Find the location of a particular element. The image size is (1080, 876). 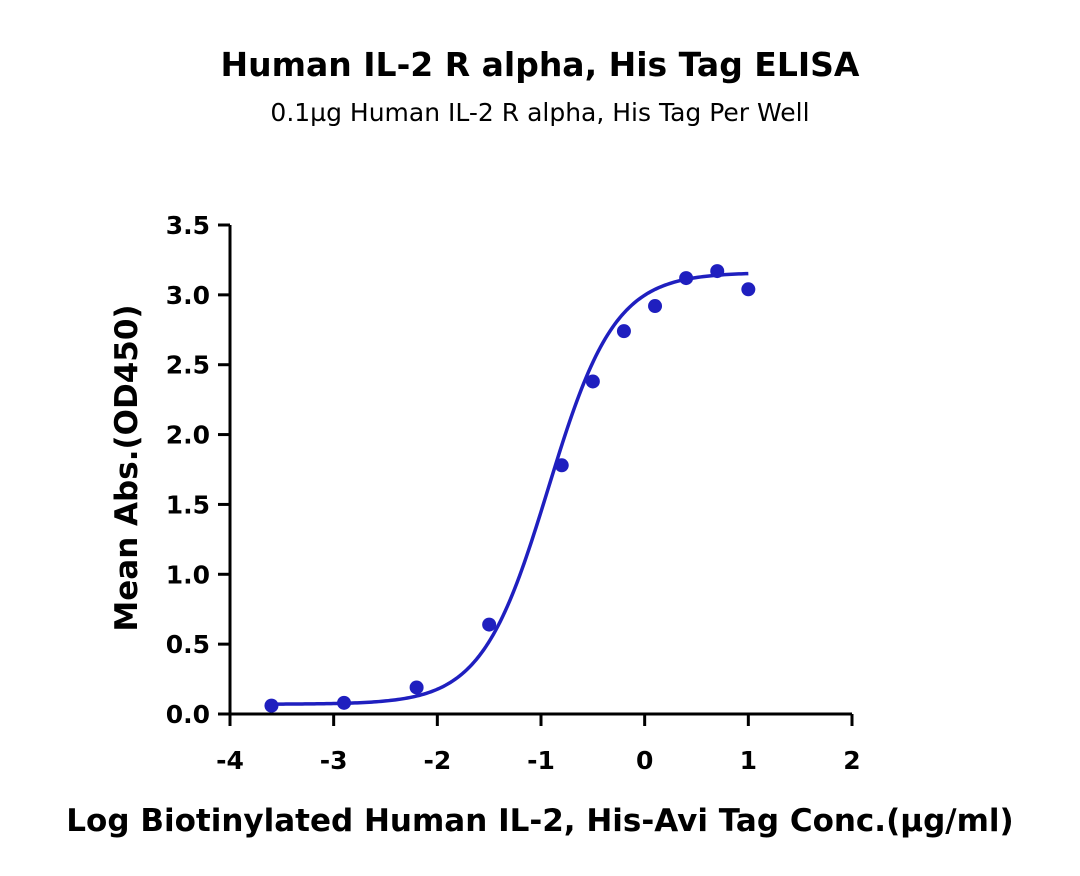

x-tick-label: -1 is located at coordinates (541, 760).